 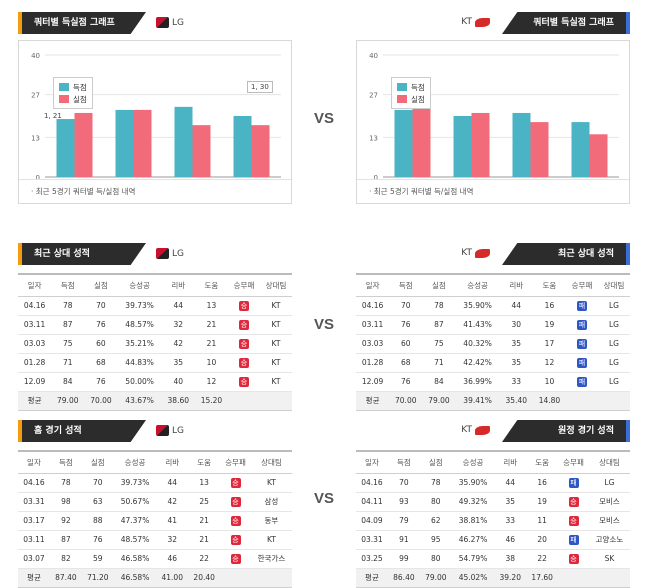 I want to click on table-row: 03.03 75 60 35.21% 42 21 승 KT, so click(x=155, y=344).